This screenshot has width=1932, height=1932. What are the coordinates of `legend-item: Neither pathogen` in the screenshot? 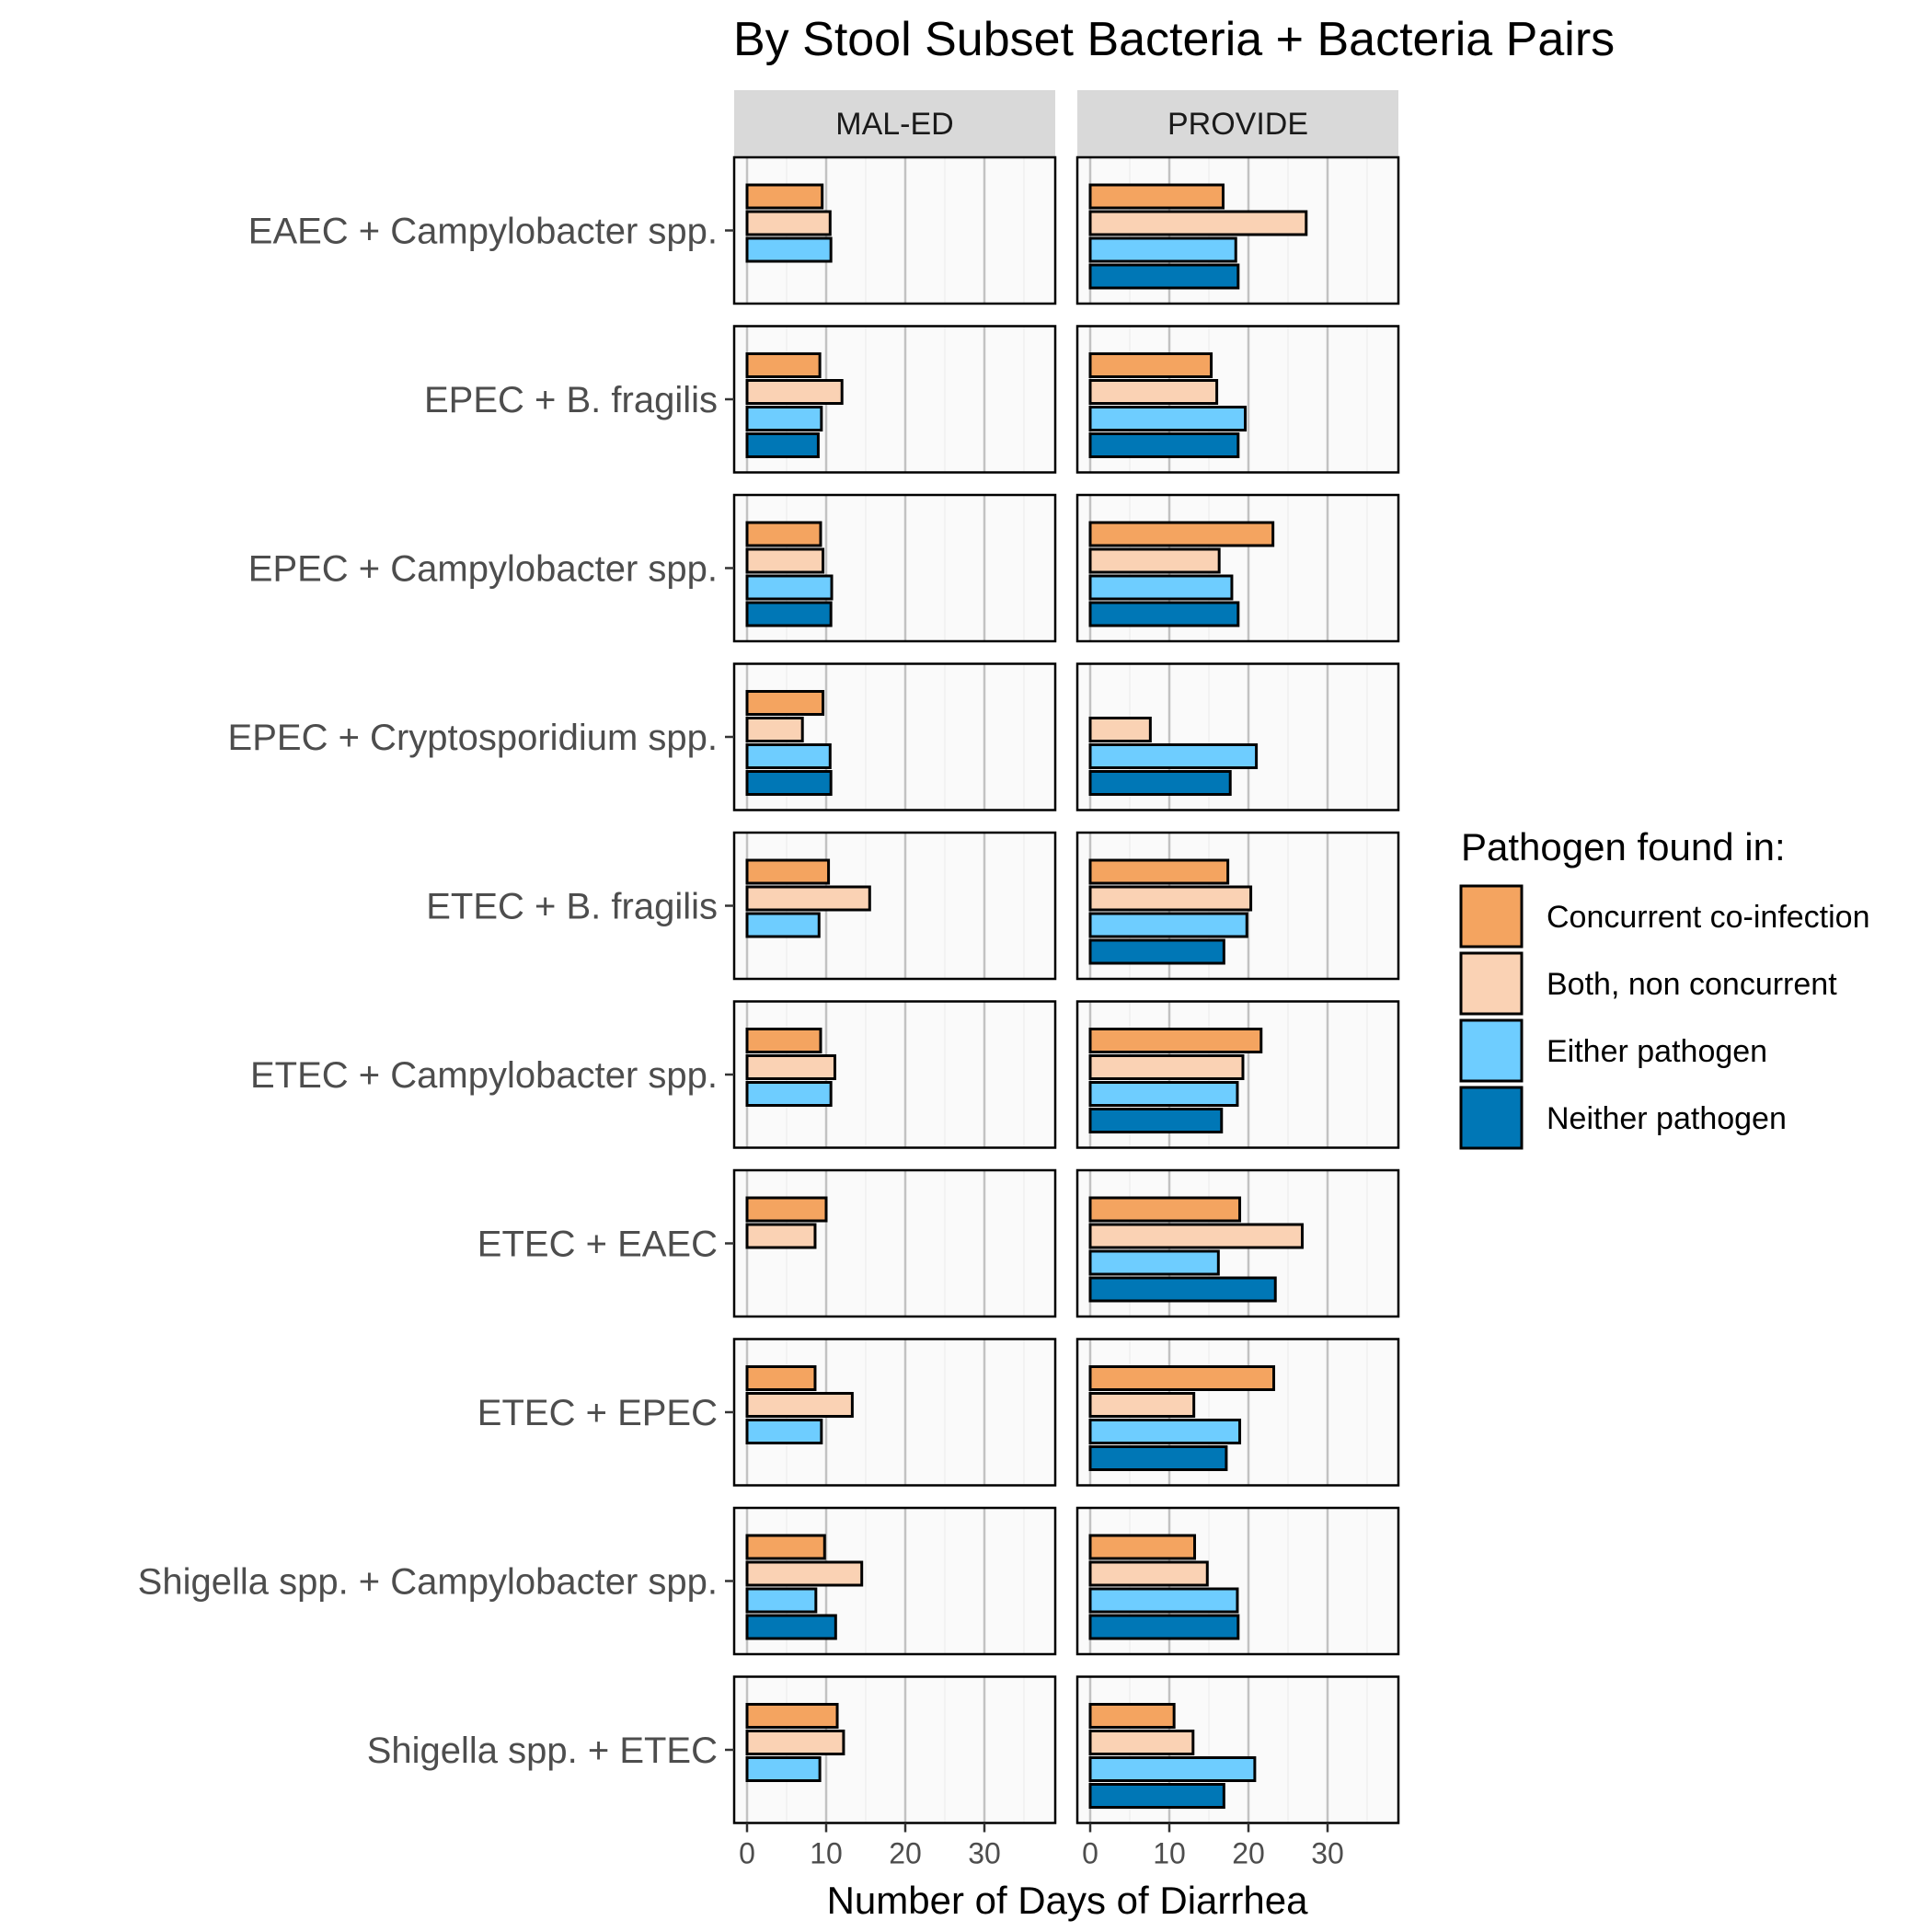 It's located at (1623, 1118).